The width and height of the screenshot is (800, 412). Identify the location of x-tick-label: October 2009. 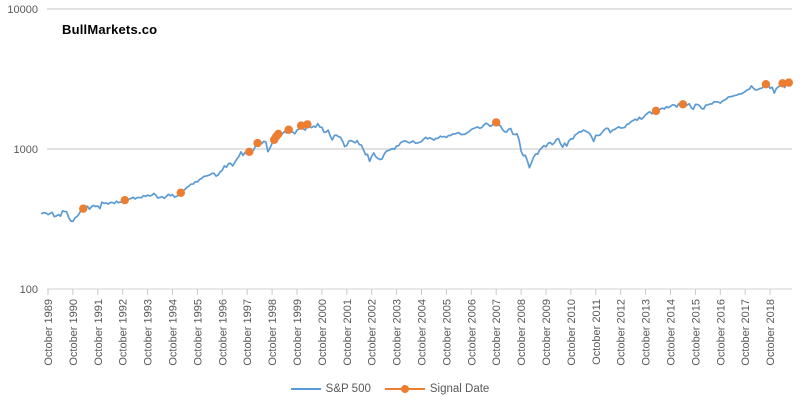
(547, 332).